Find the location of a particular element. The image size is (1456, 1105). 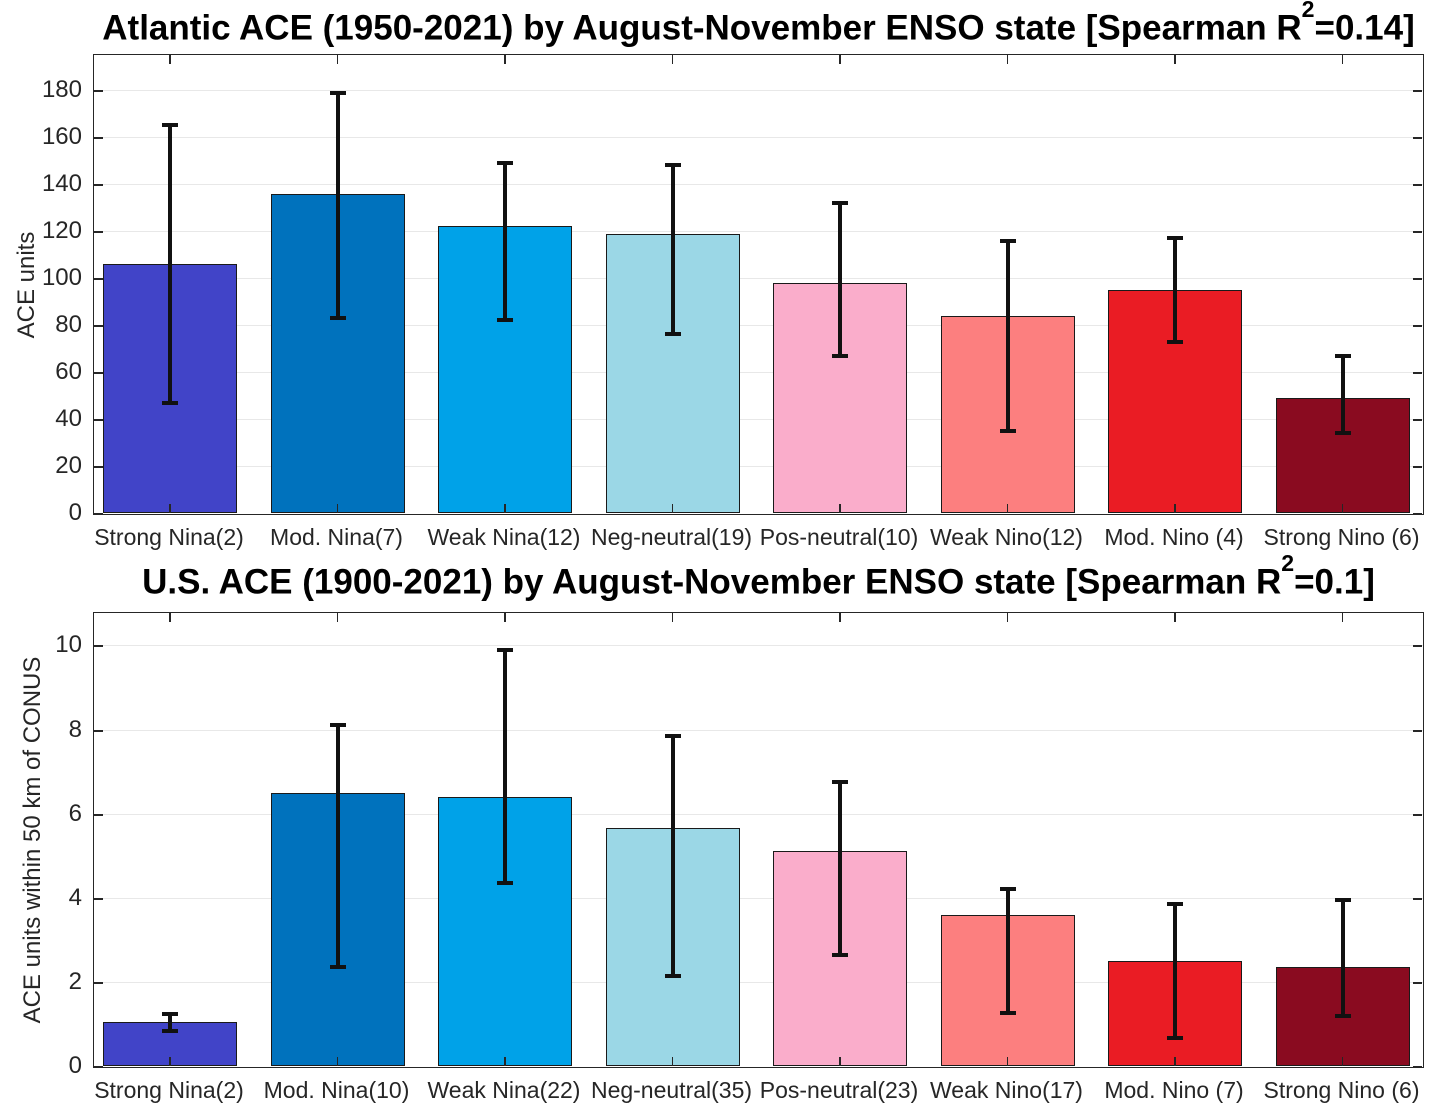

x-tick-label: Neg-neutral(35) is located at coordinates (671, 1090).